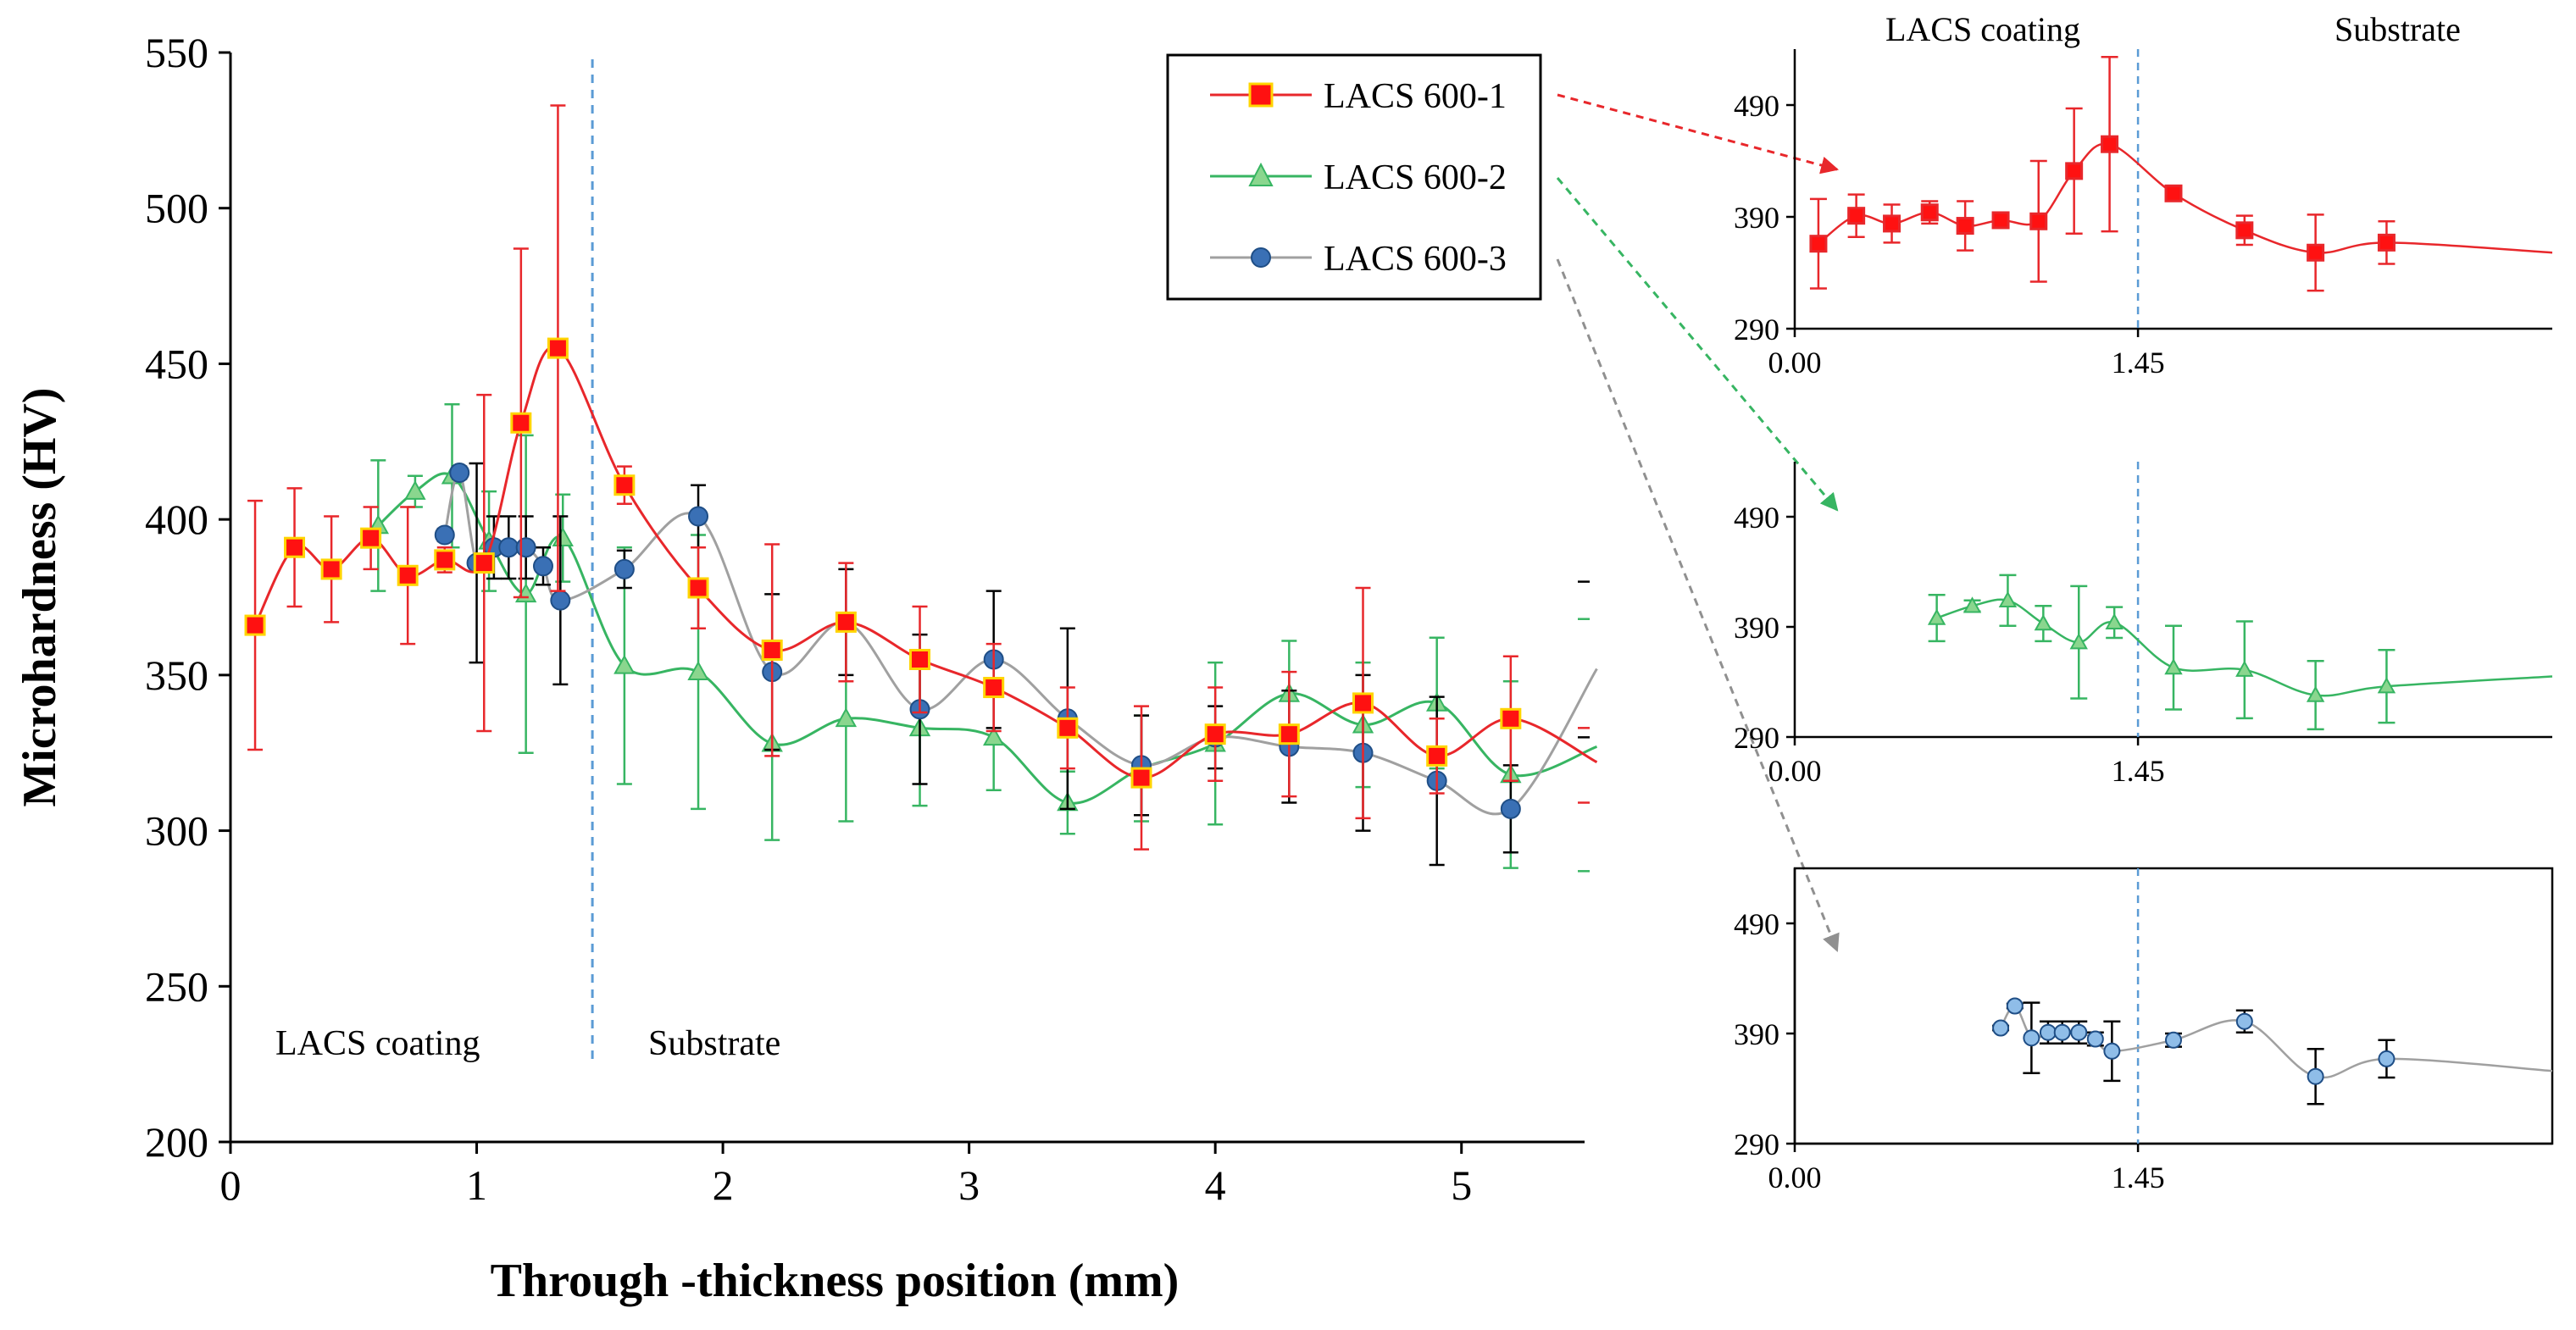  What do you see at coordinates (714, 1043) in the screenshot?
I see `main-annotation-substrate: Substrate` at bounding box center [714, 1043].